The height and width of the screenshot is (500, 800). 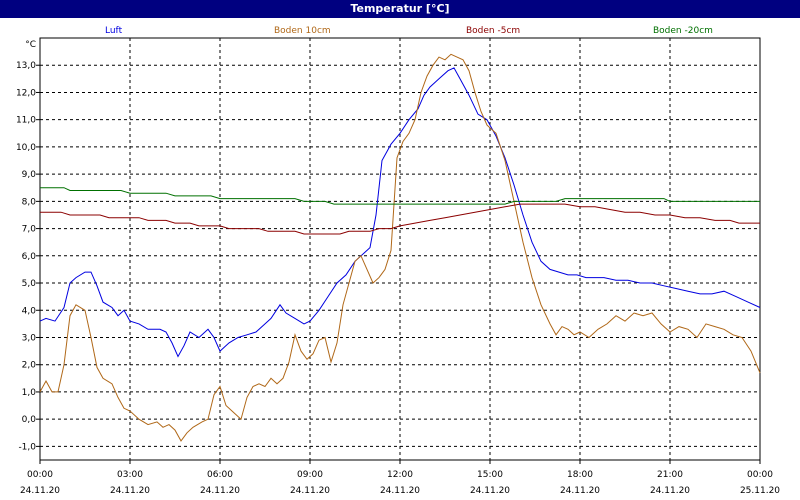 What do you see at coordinates (29, 175) in the screenshot?
I see `y-tick-label: 9,0` at bounding box center [29, 175].